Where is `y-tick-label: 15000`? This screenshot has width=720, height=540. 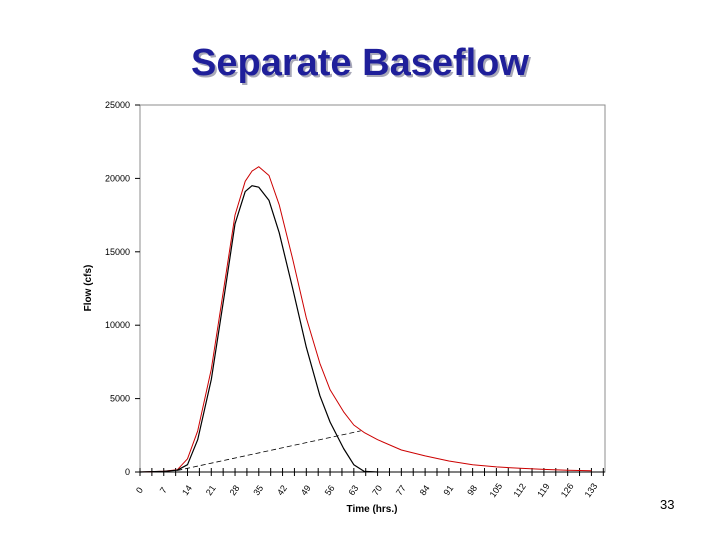 y-tick-label: 15000 is located at coordinates (117, 252).